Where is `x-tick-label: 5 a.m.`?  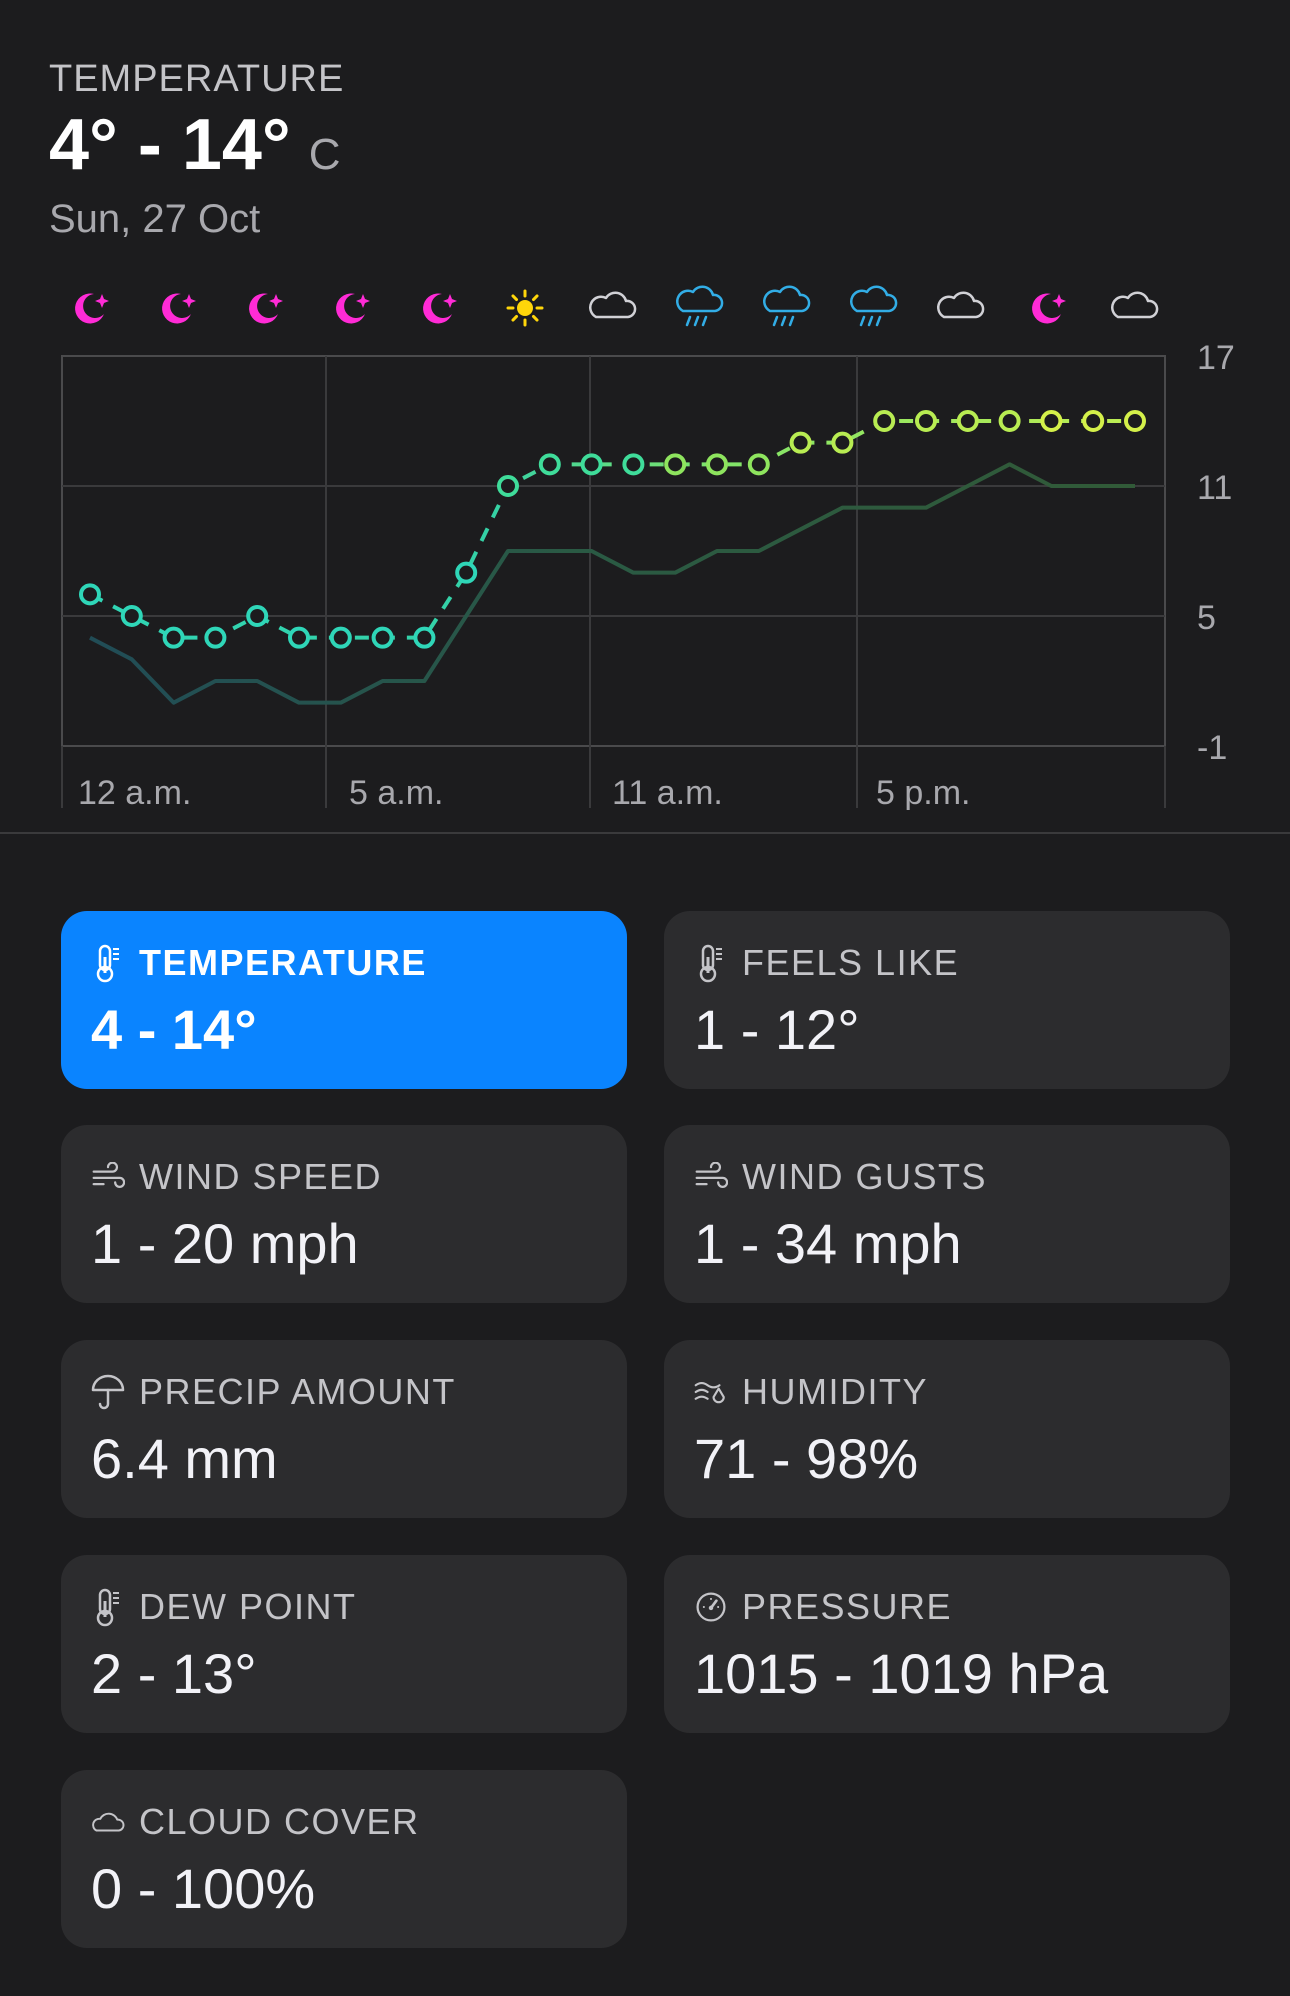 x-tick-label: 5 a.m. is located at coordinates (396, 792).